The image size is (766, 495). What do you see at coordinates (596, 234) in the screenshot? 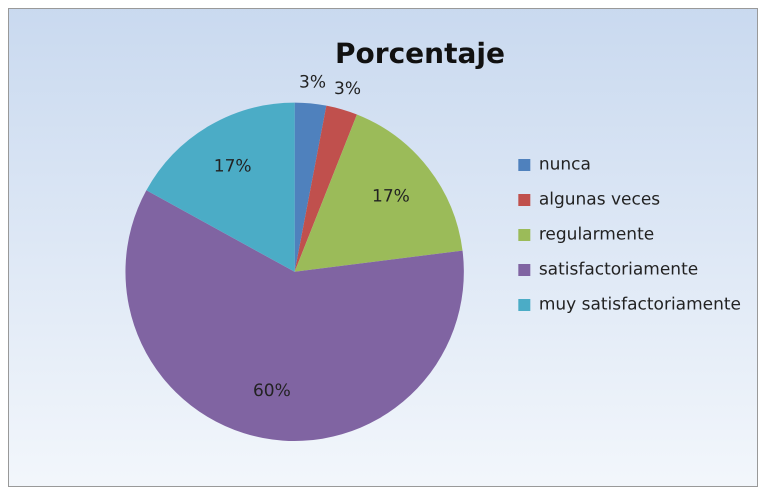
I see `legend-label: regularmente` at bounding box center [596, 234].